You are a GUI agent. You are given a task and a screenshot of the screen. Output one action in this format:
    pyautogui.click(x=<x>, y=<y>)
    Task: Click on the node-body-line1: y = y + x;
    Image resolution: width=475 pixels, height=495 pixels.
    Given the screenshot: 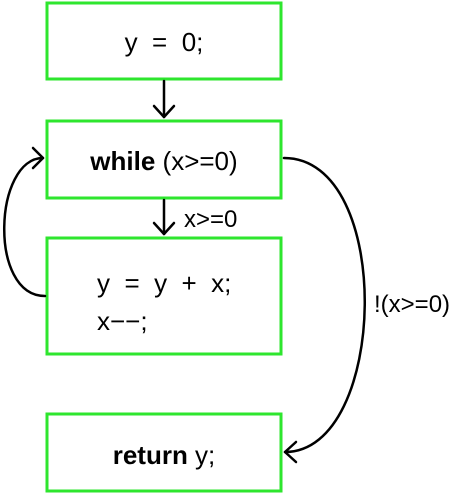 What is the action you would take?
    pyautogui.click(x=164, y=283)
    